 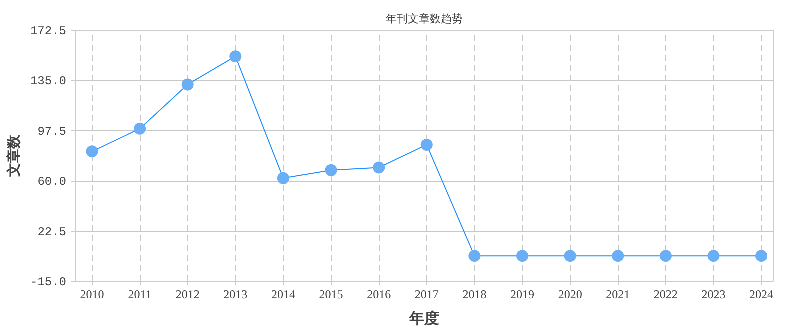 I want to click on x-tick-label: 2019, so click(x=522, y=295).